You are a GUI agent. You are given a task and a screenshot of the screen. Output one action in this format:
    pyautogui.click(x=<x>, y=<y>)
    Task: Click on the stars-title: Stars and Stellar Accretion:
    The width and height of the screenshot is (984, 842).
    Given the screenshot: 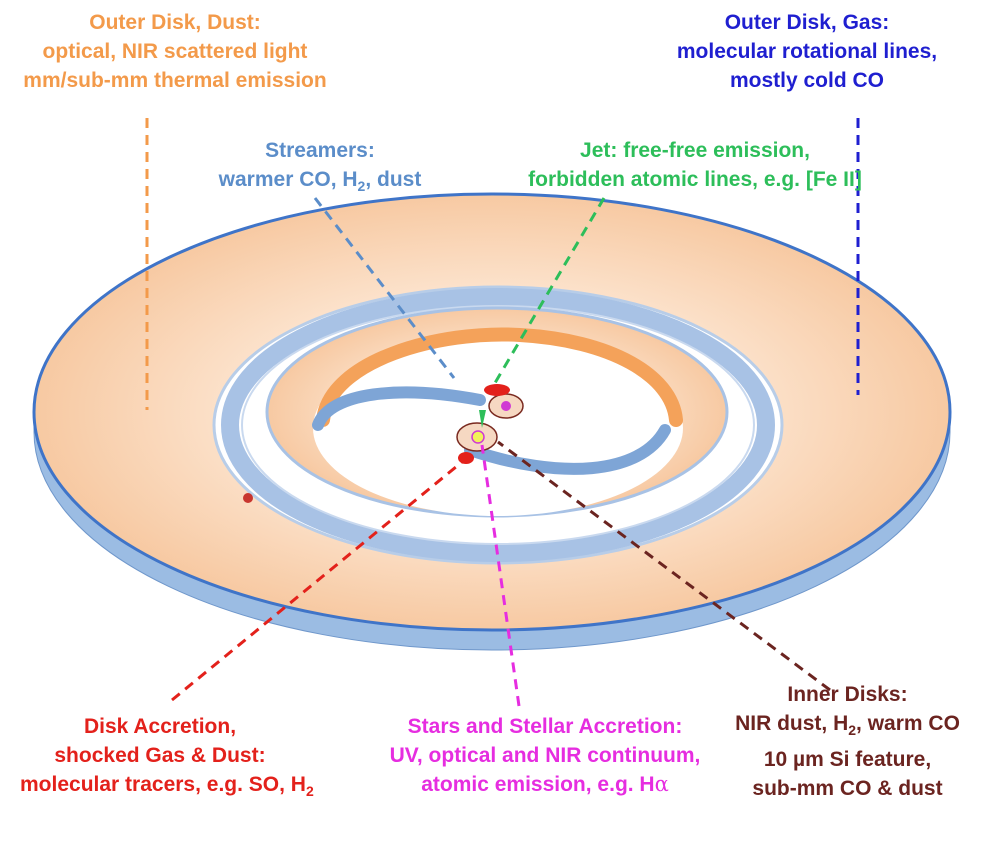 What is the action you would take?
    pyautogui.click(x=545, y=726)
    